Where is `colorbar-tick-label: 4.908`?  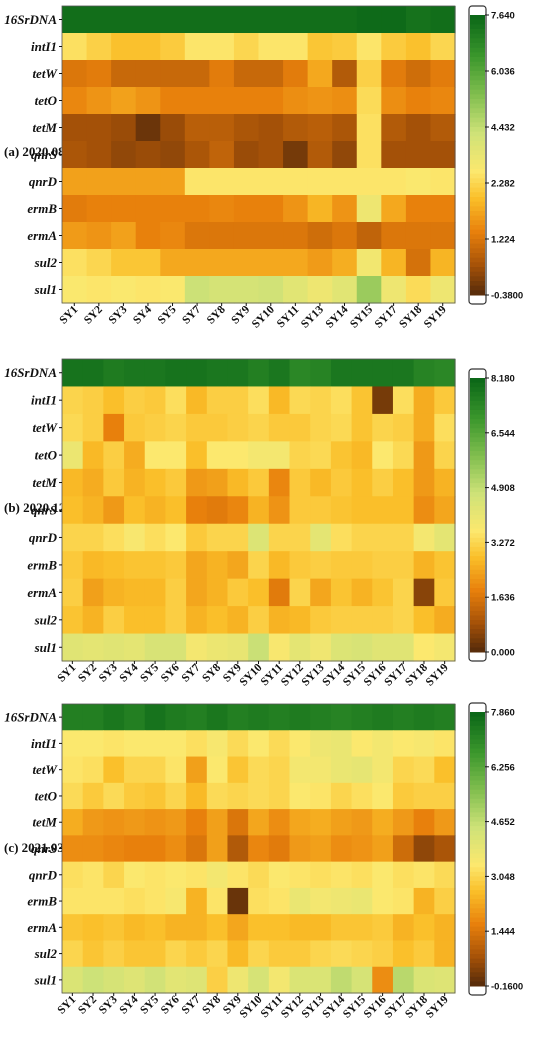 colorbar-tick-label: 4.908 is located at coordinates (503, 488).